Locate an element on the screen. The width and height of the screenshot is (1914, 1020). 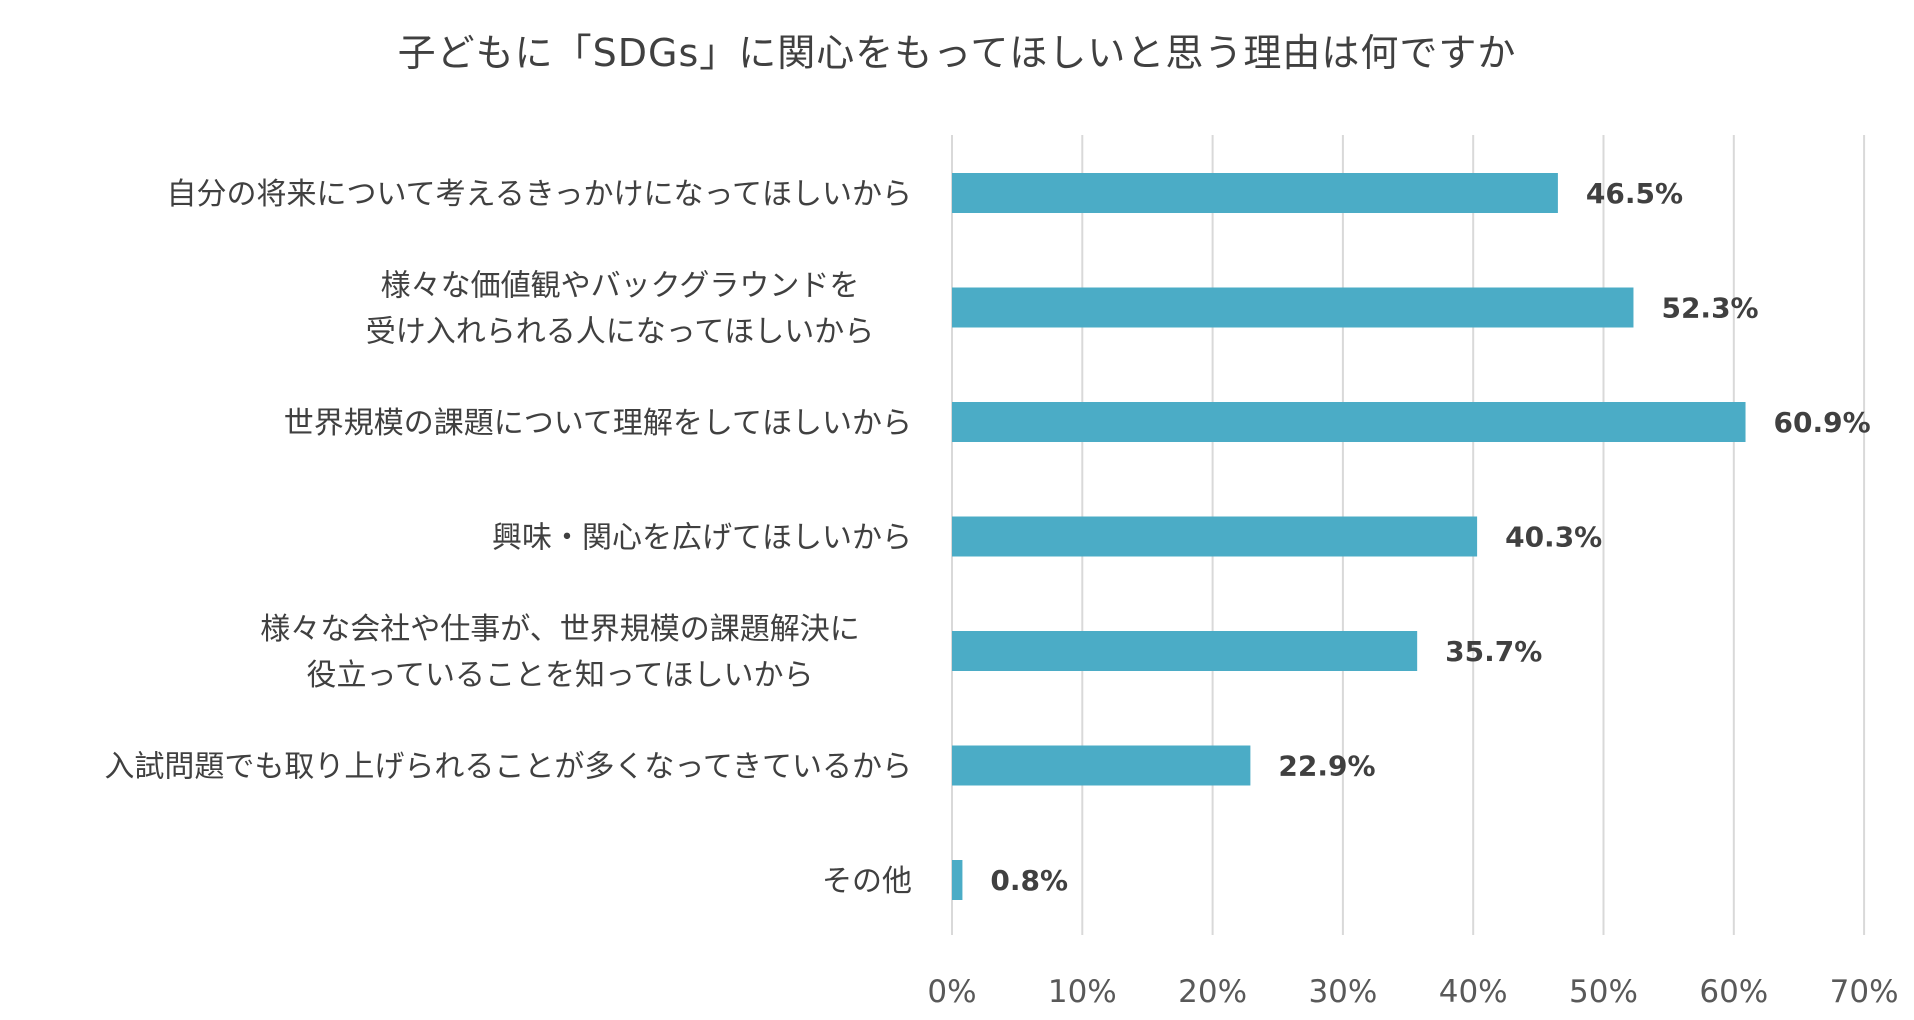
x-tick-label: 50% is located at coordinates (1603, 992).